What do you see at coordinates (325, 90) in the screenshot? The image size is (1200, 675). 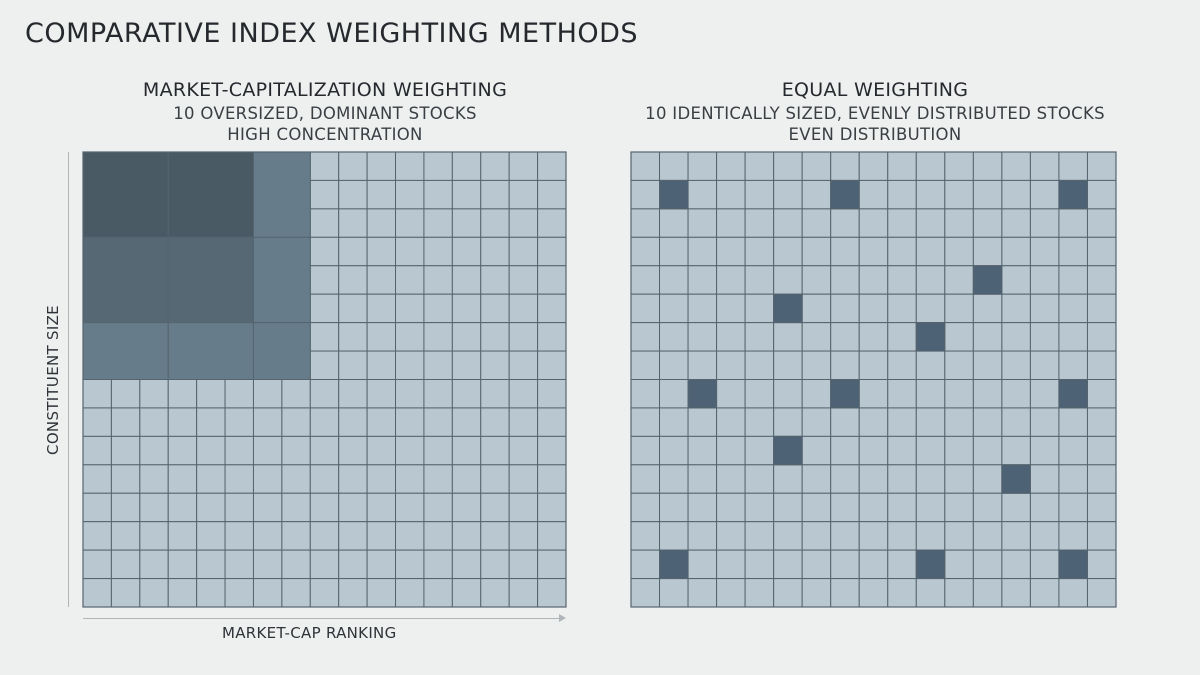 I see `market-cap-heading: MARKET-CAPITALIZATION WEIGHTING` at bounding box center [325, 90].